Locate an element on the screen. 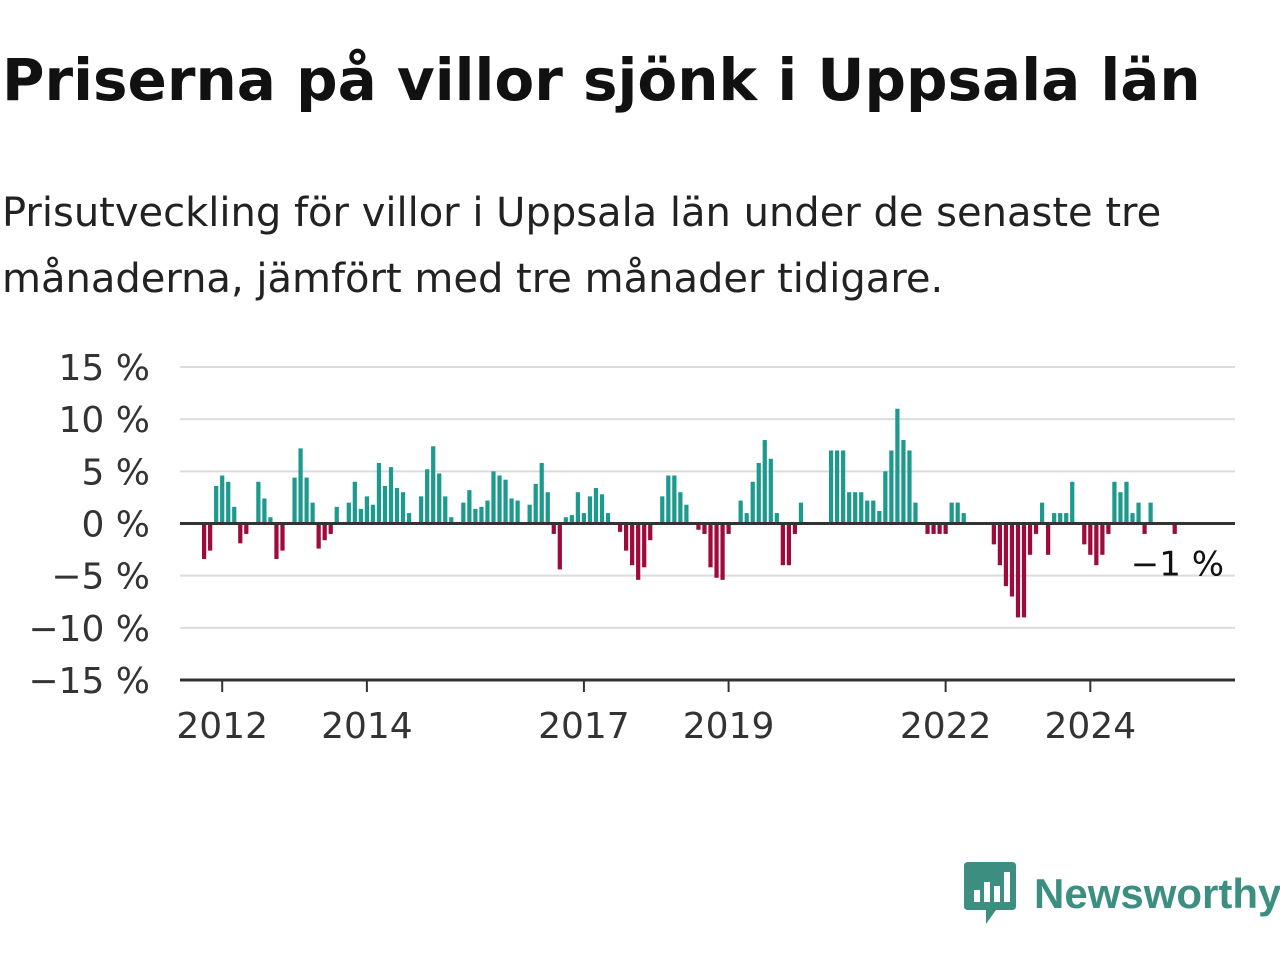 The width and height of the screenshot is (1280, 960). y-tick-label: −15 % is located at coordinates (89, 681).